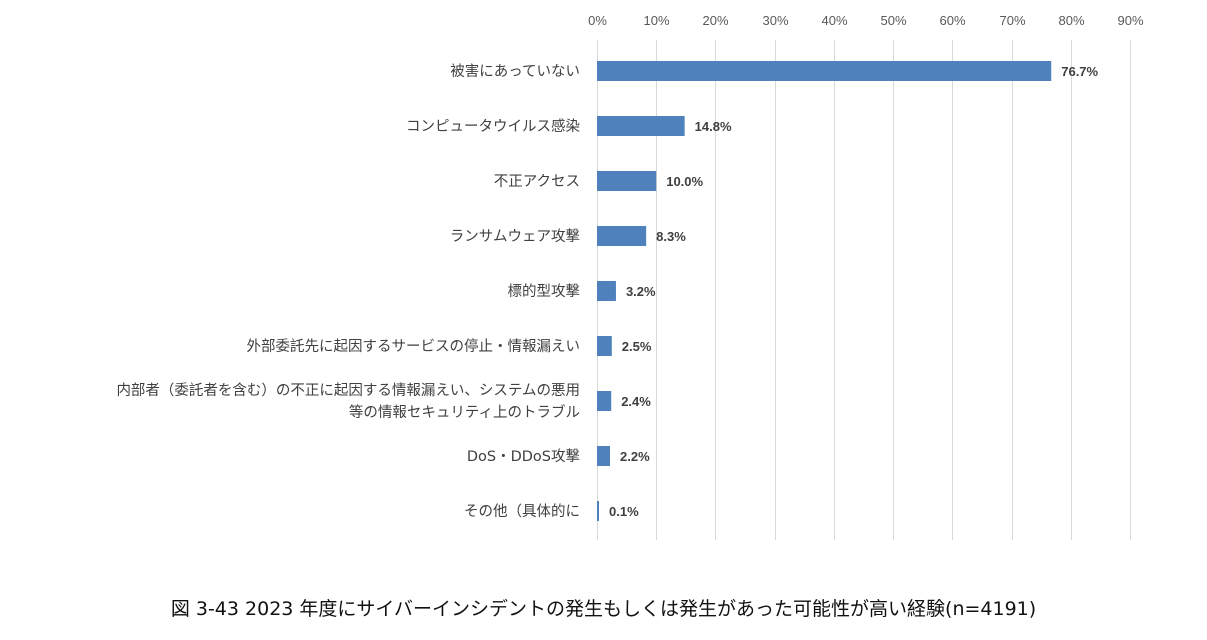 This screenshot has width=1207, height=640. What do you see at coordinates (522, 511) in the screenshot?
I see `category-label: その他（具体的に` at bounding box center [522, 511].